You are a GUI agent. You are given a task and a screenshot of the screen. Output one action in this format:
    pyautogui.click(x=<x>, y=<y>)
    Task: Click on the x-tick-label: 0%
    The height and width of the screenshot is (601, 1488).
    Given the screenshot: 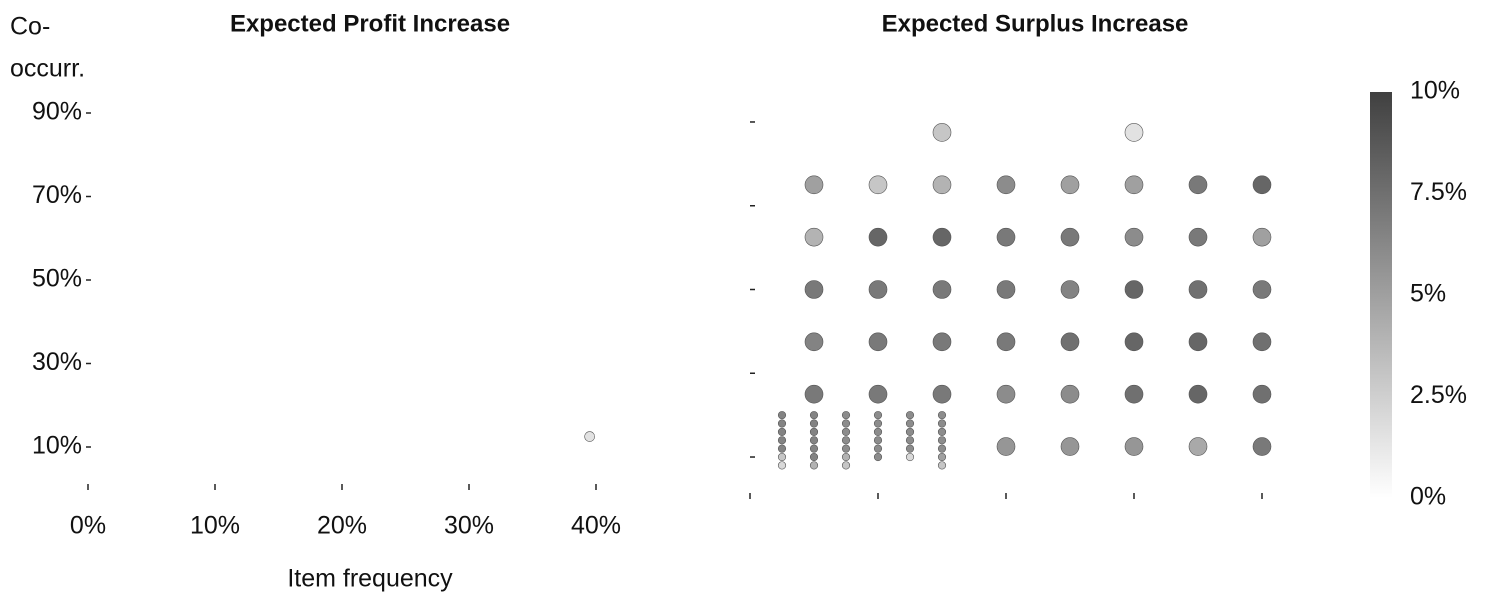 What is the action you would take?
    pyautogui.click(x=88, y=526)
    